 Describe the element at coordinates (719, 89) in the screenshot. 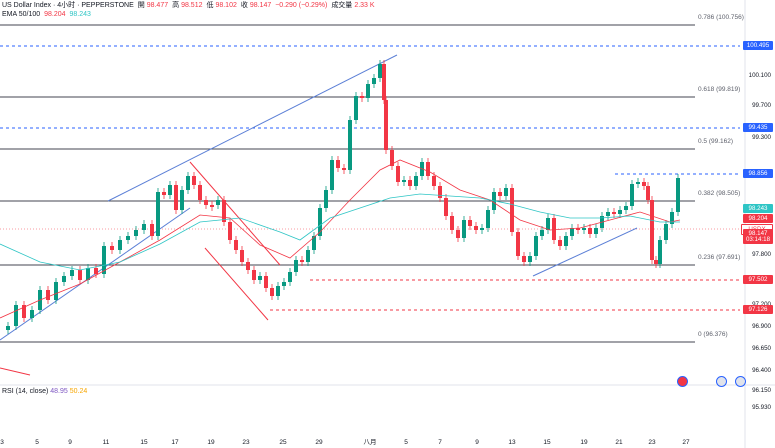

I see `fib-level-label: 0.618 (99.819)` at that location.